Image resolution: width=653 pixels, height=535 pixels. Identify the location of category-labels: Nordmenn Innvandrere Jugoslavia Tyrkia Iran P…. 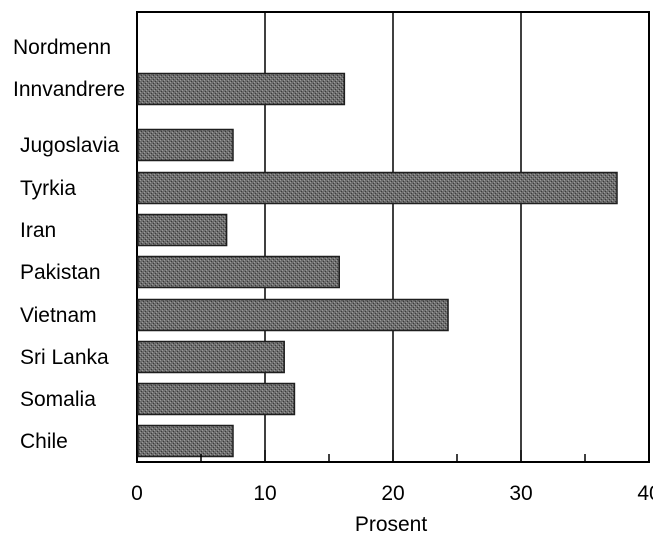
(69, 244).